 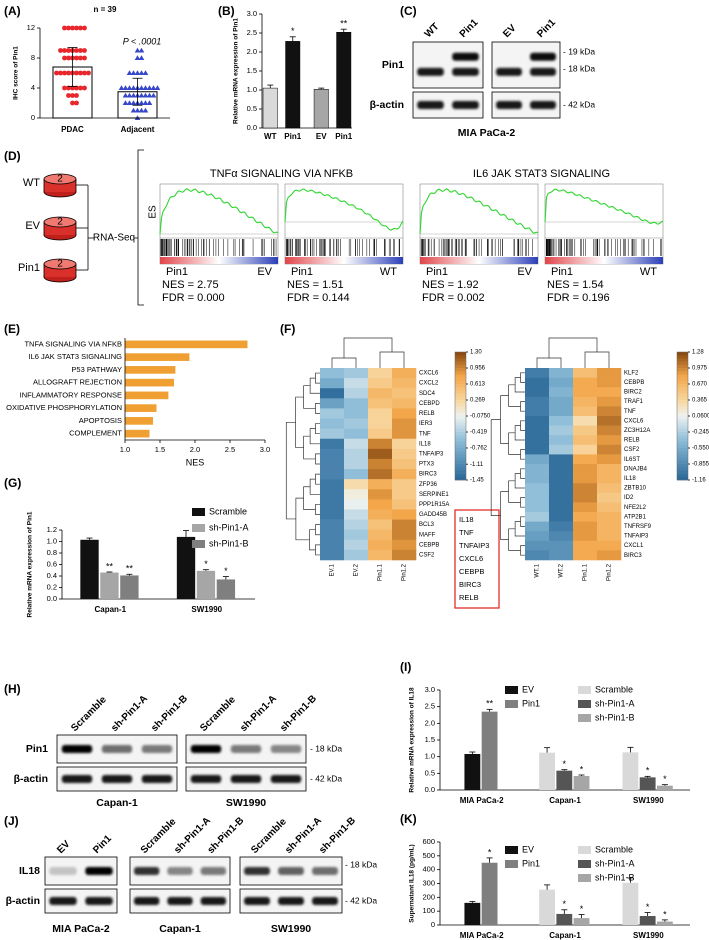 What do you see at coordinates (180, 929) in the screenshot?
I see `blot-caption: Capan-1` at bounding box center [180, 929].